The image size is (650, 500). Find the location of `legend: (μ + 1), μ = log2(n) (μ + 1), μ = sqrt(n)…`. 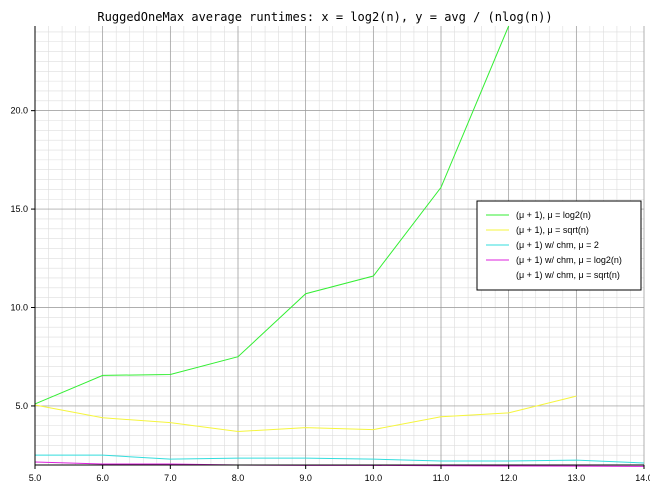

legend: (μ + 1), μ = log2(n) (μ + 1), μ = sqrt(n)… is located at coordinates (559, 245).